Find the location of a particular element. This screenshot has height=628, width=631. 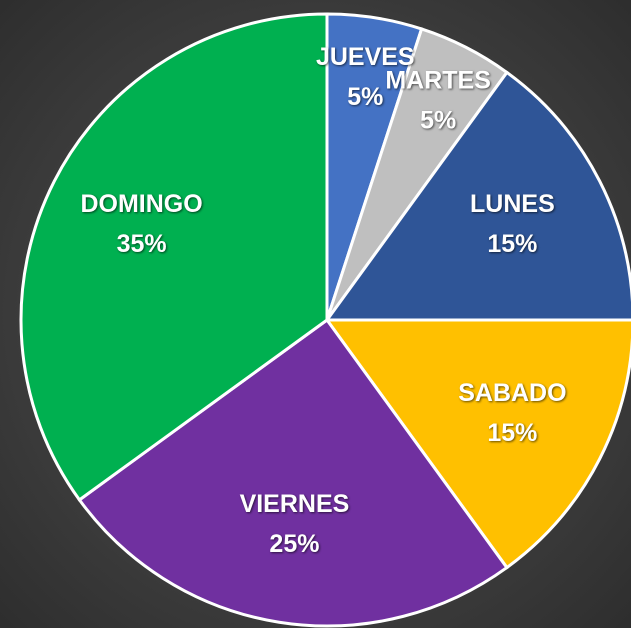

slice-value-label: 35% is located at coordinates (142, 244).